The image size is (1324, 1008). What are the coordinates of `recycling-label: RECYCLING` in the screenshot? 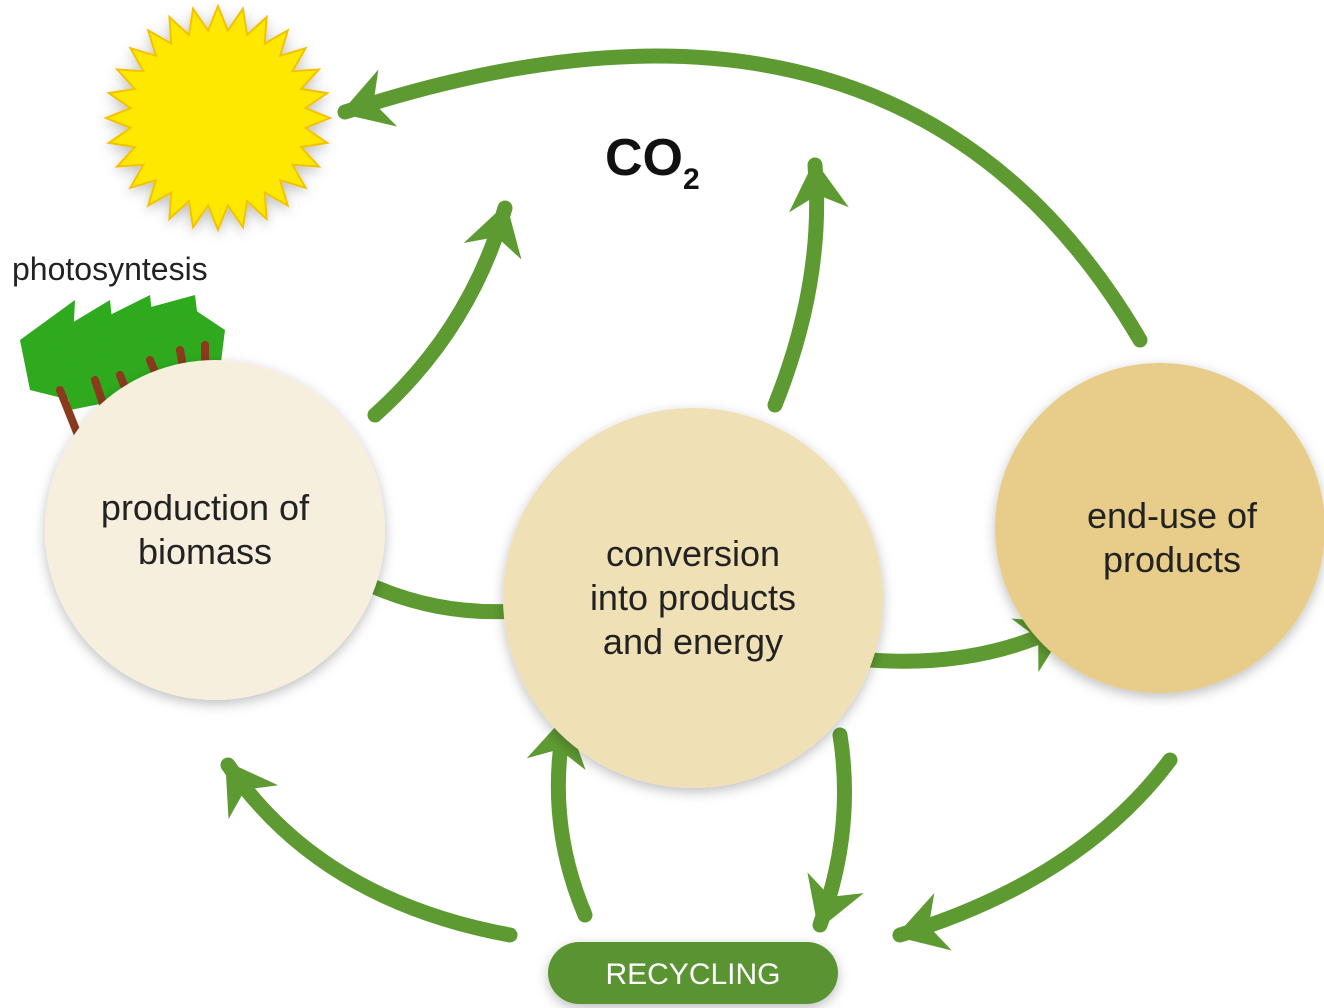 It's located at (692, 974).